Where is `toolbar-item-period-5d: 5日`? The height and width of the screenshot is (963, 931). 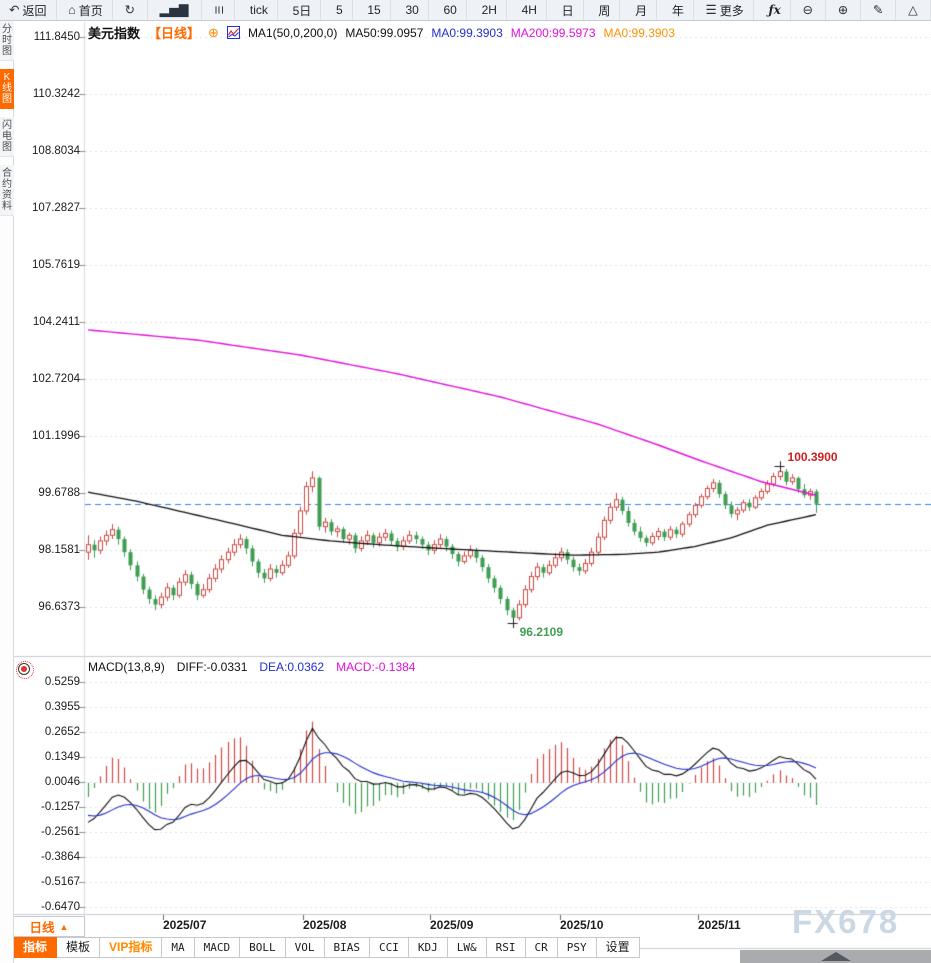 toolbar-item-period-5d: 5日 is located at coordinates (301, 10).